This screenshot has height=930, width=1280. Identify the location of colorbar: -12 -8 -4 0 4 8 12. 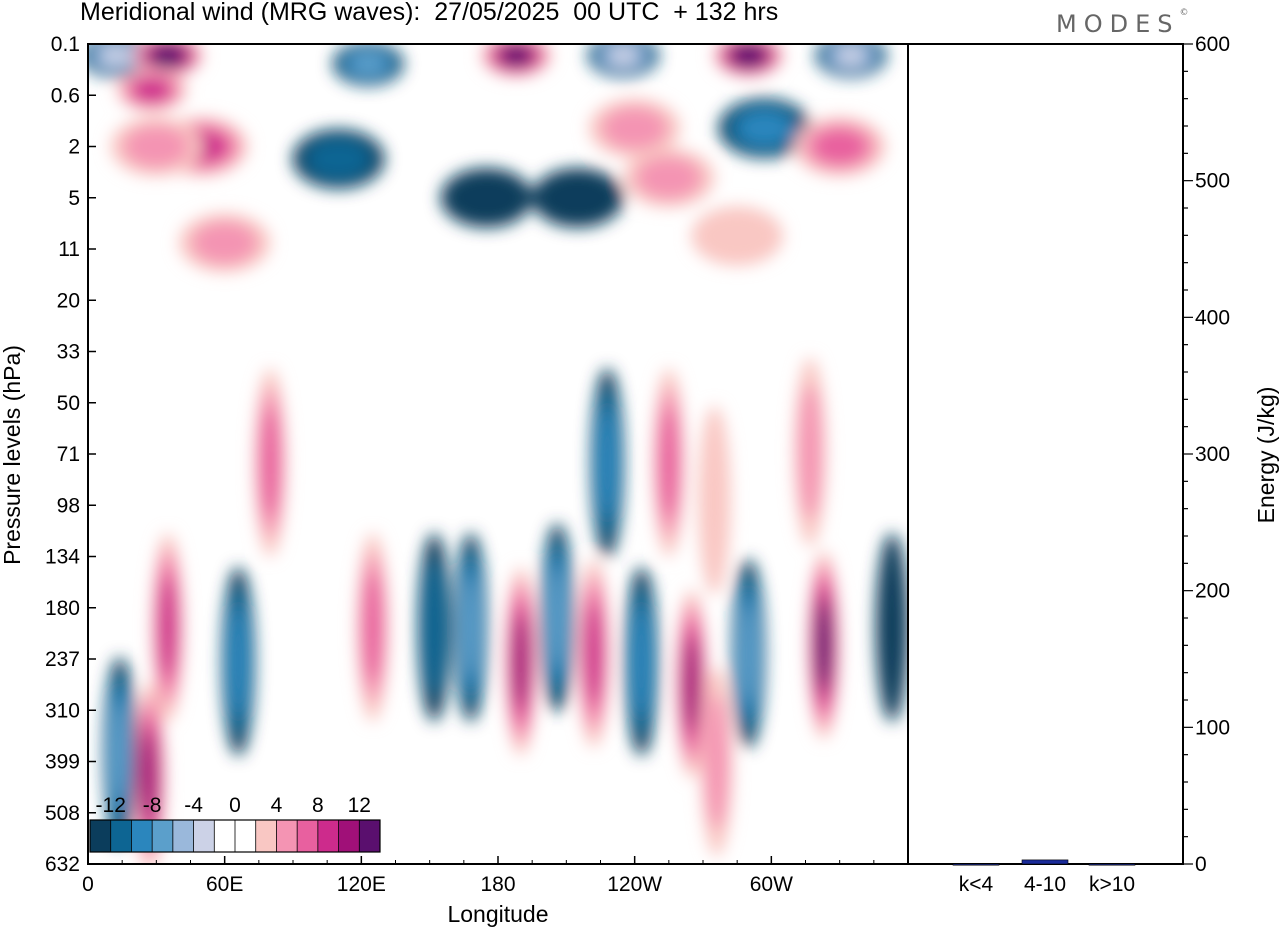
(235, 823).